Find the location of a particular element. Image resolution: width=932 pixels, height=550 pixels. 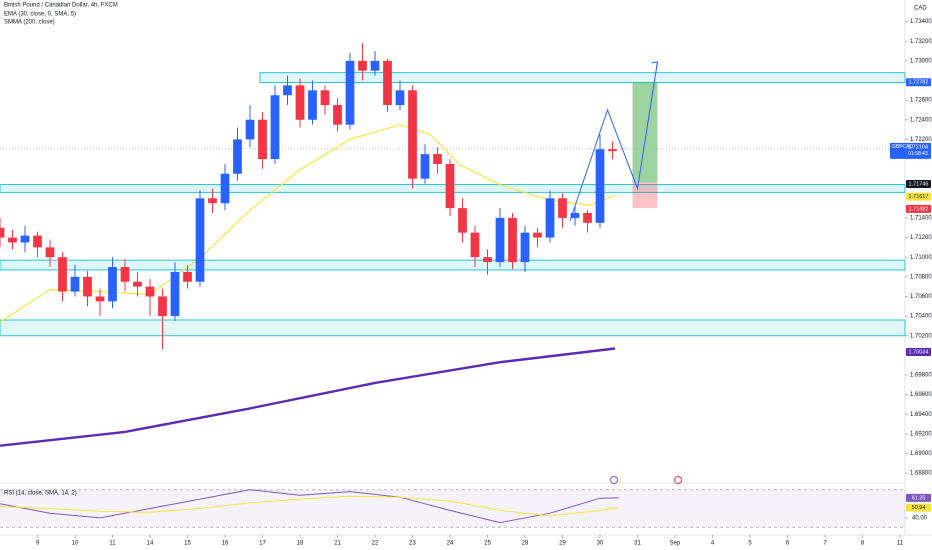

x-tick-label: 28 is located at coordinates (525, 544).